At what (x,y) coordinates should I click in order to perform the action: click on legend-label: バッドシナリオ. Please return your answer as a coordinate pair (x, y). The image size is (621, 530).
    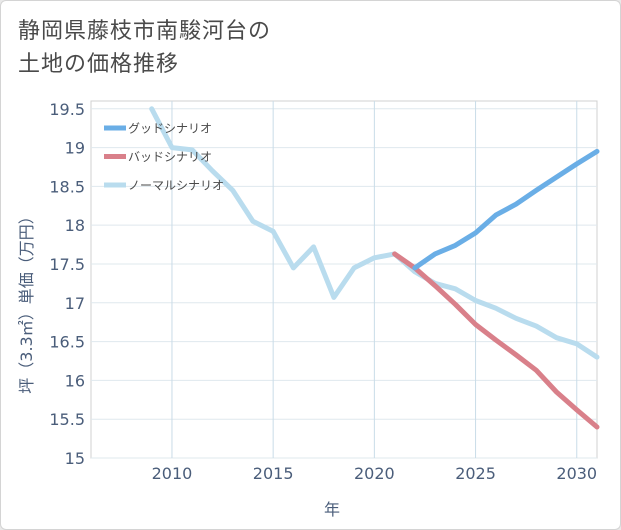
    Looking at the image, I should click on (170, 157).